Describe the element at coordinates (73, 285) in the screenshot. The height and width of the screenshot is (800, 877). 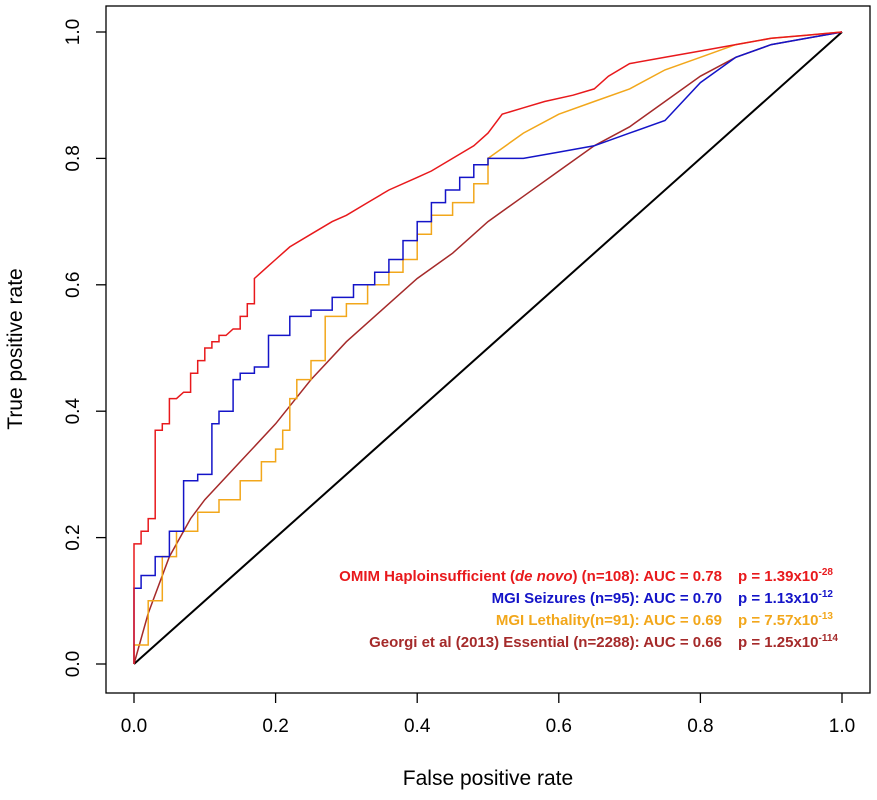
I see `y-tick-label: 0.6` at that location.